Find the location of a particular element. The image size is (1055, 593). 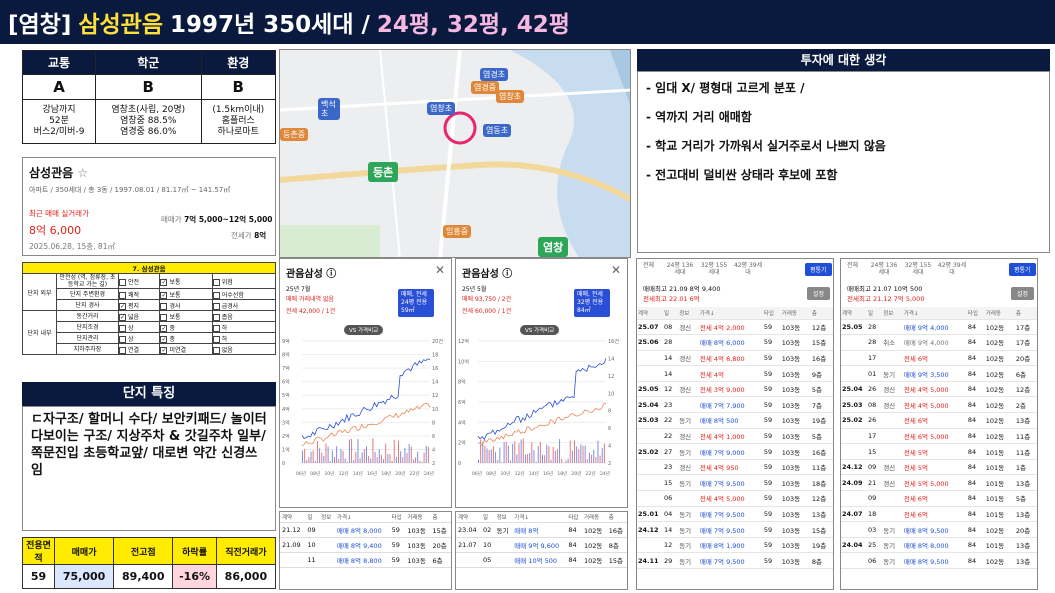

type-selector: 매매, 전세 32평 전용 84㎡ is located at coordinates (592, 303).